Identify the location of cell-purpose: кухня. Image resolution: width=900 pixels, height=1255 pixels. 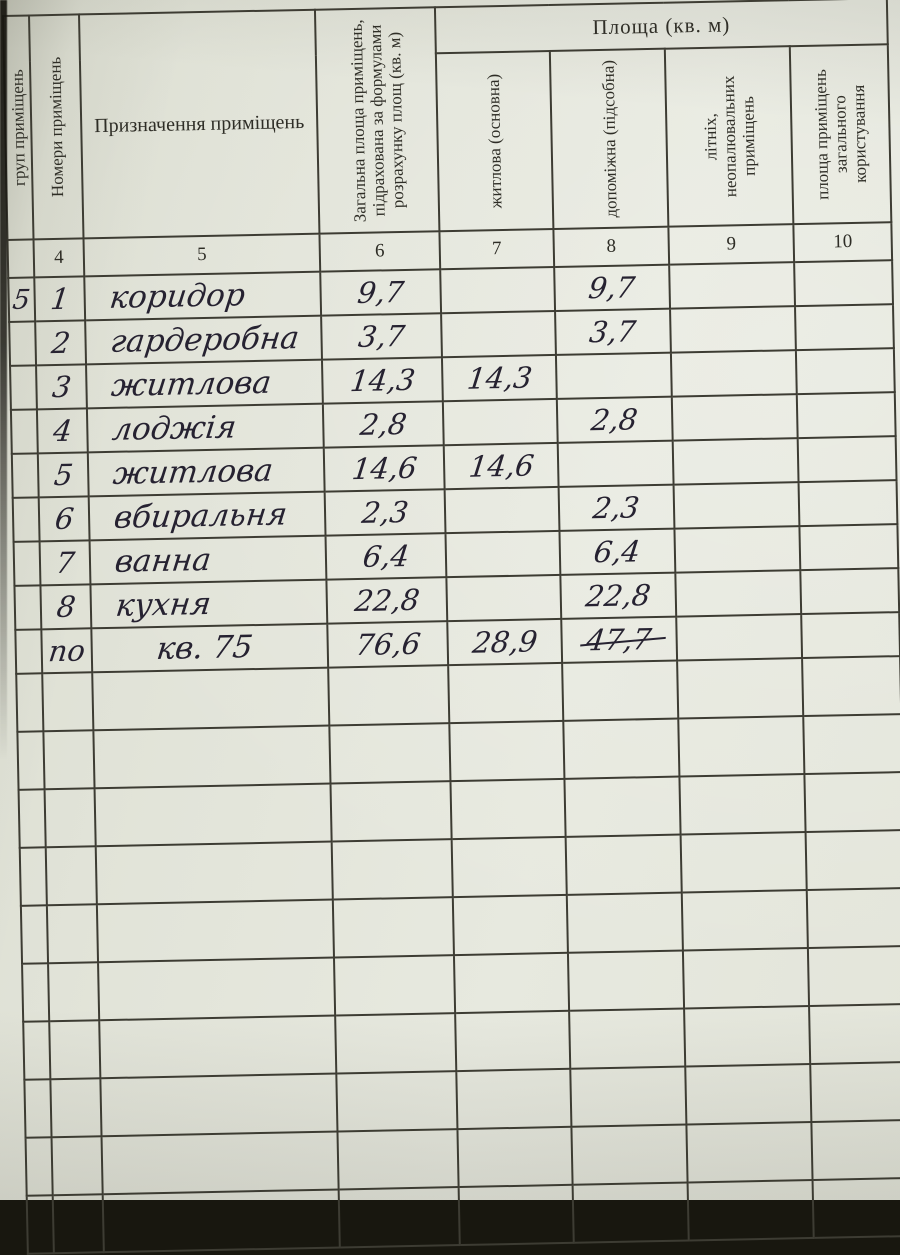
(209, 604).